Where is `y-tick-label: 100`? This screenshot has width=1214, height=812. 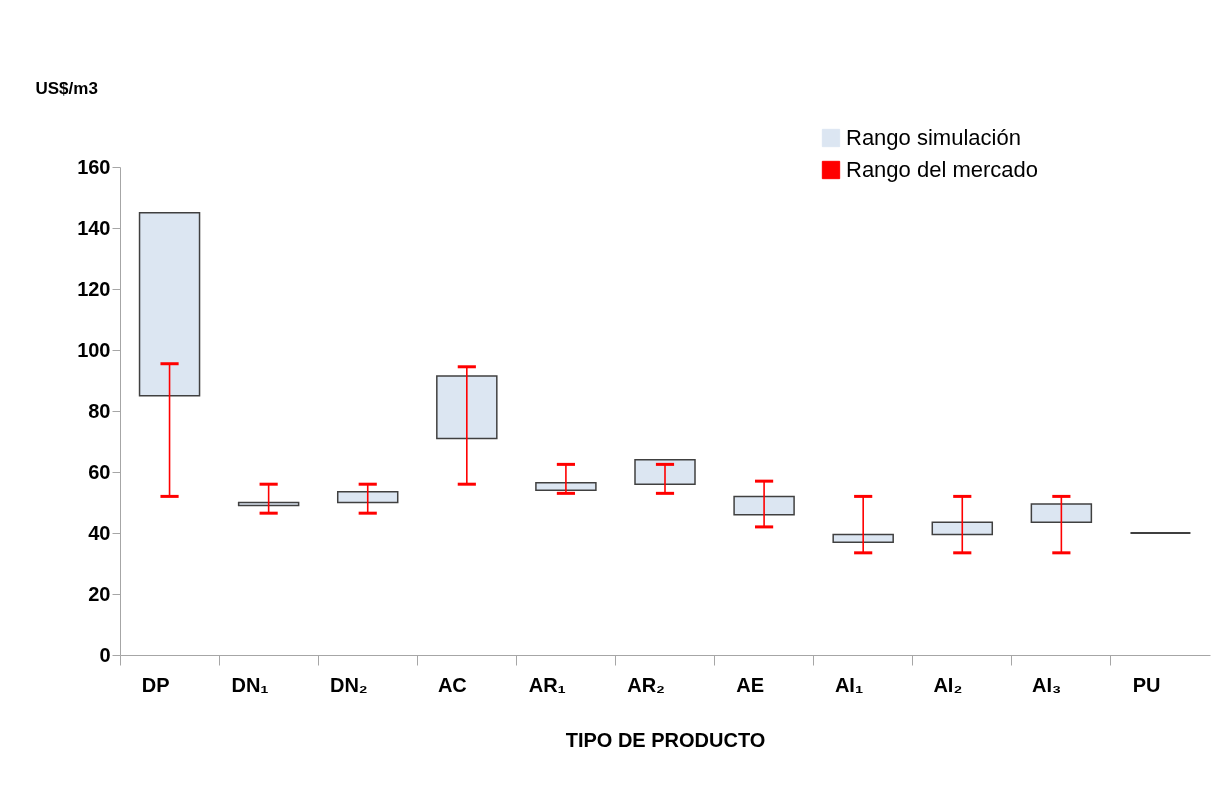 y-tick-label: 100 is located at coordinates (94, 349).